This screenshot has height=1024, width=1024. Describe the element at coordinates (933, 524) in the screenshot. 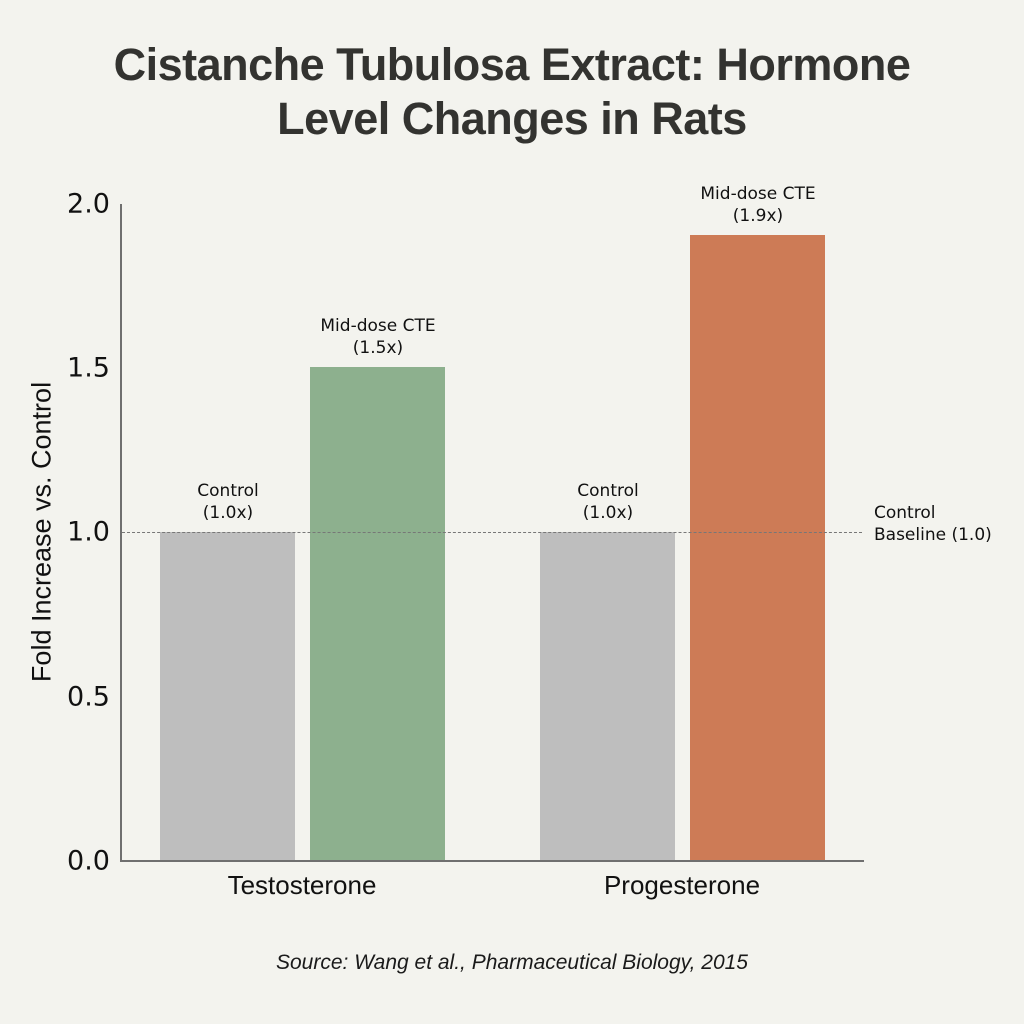

I see `control-baseline-label: Control Baseline (1.0)` at that location.